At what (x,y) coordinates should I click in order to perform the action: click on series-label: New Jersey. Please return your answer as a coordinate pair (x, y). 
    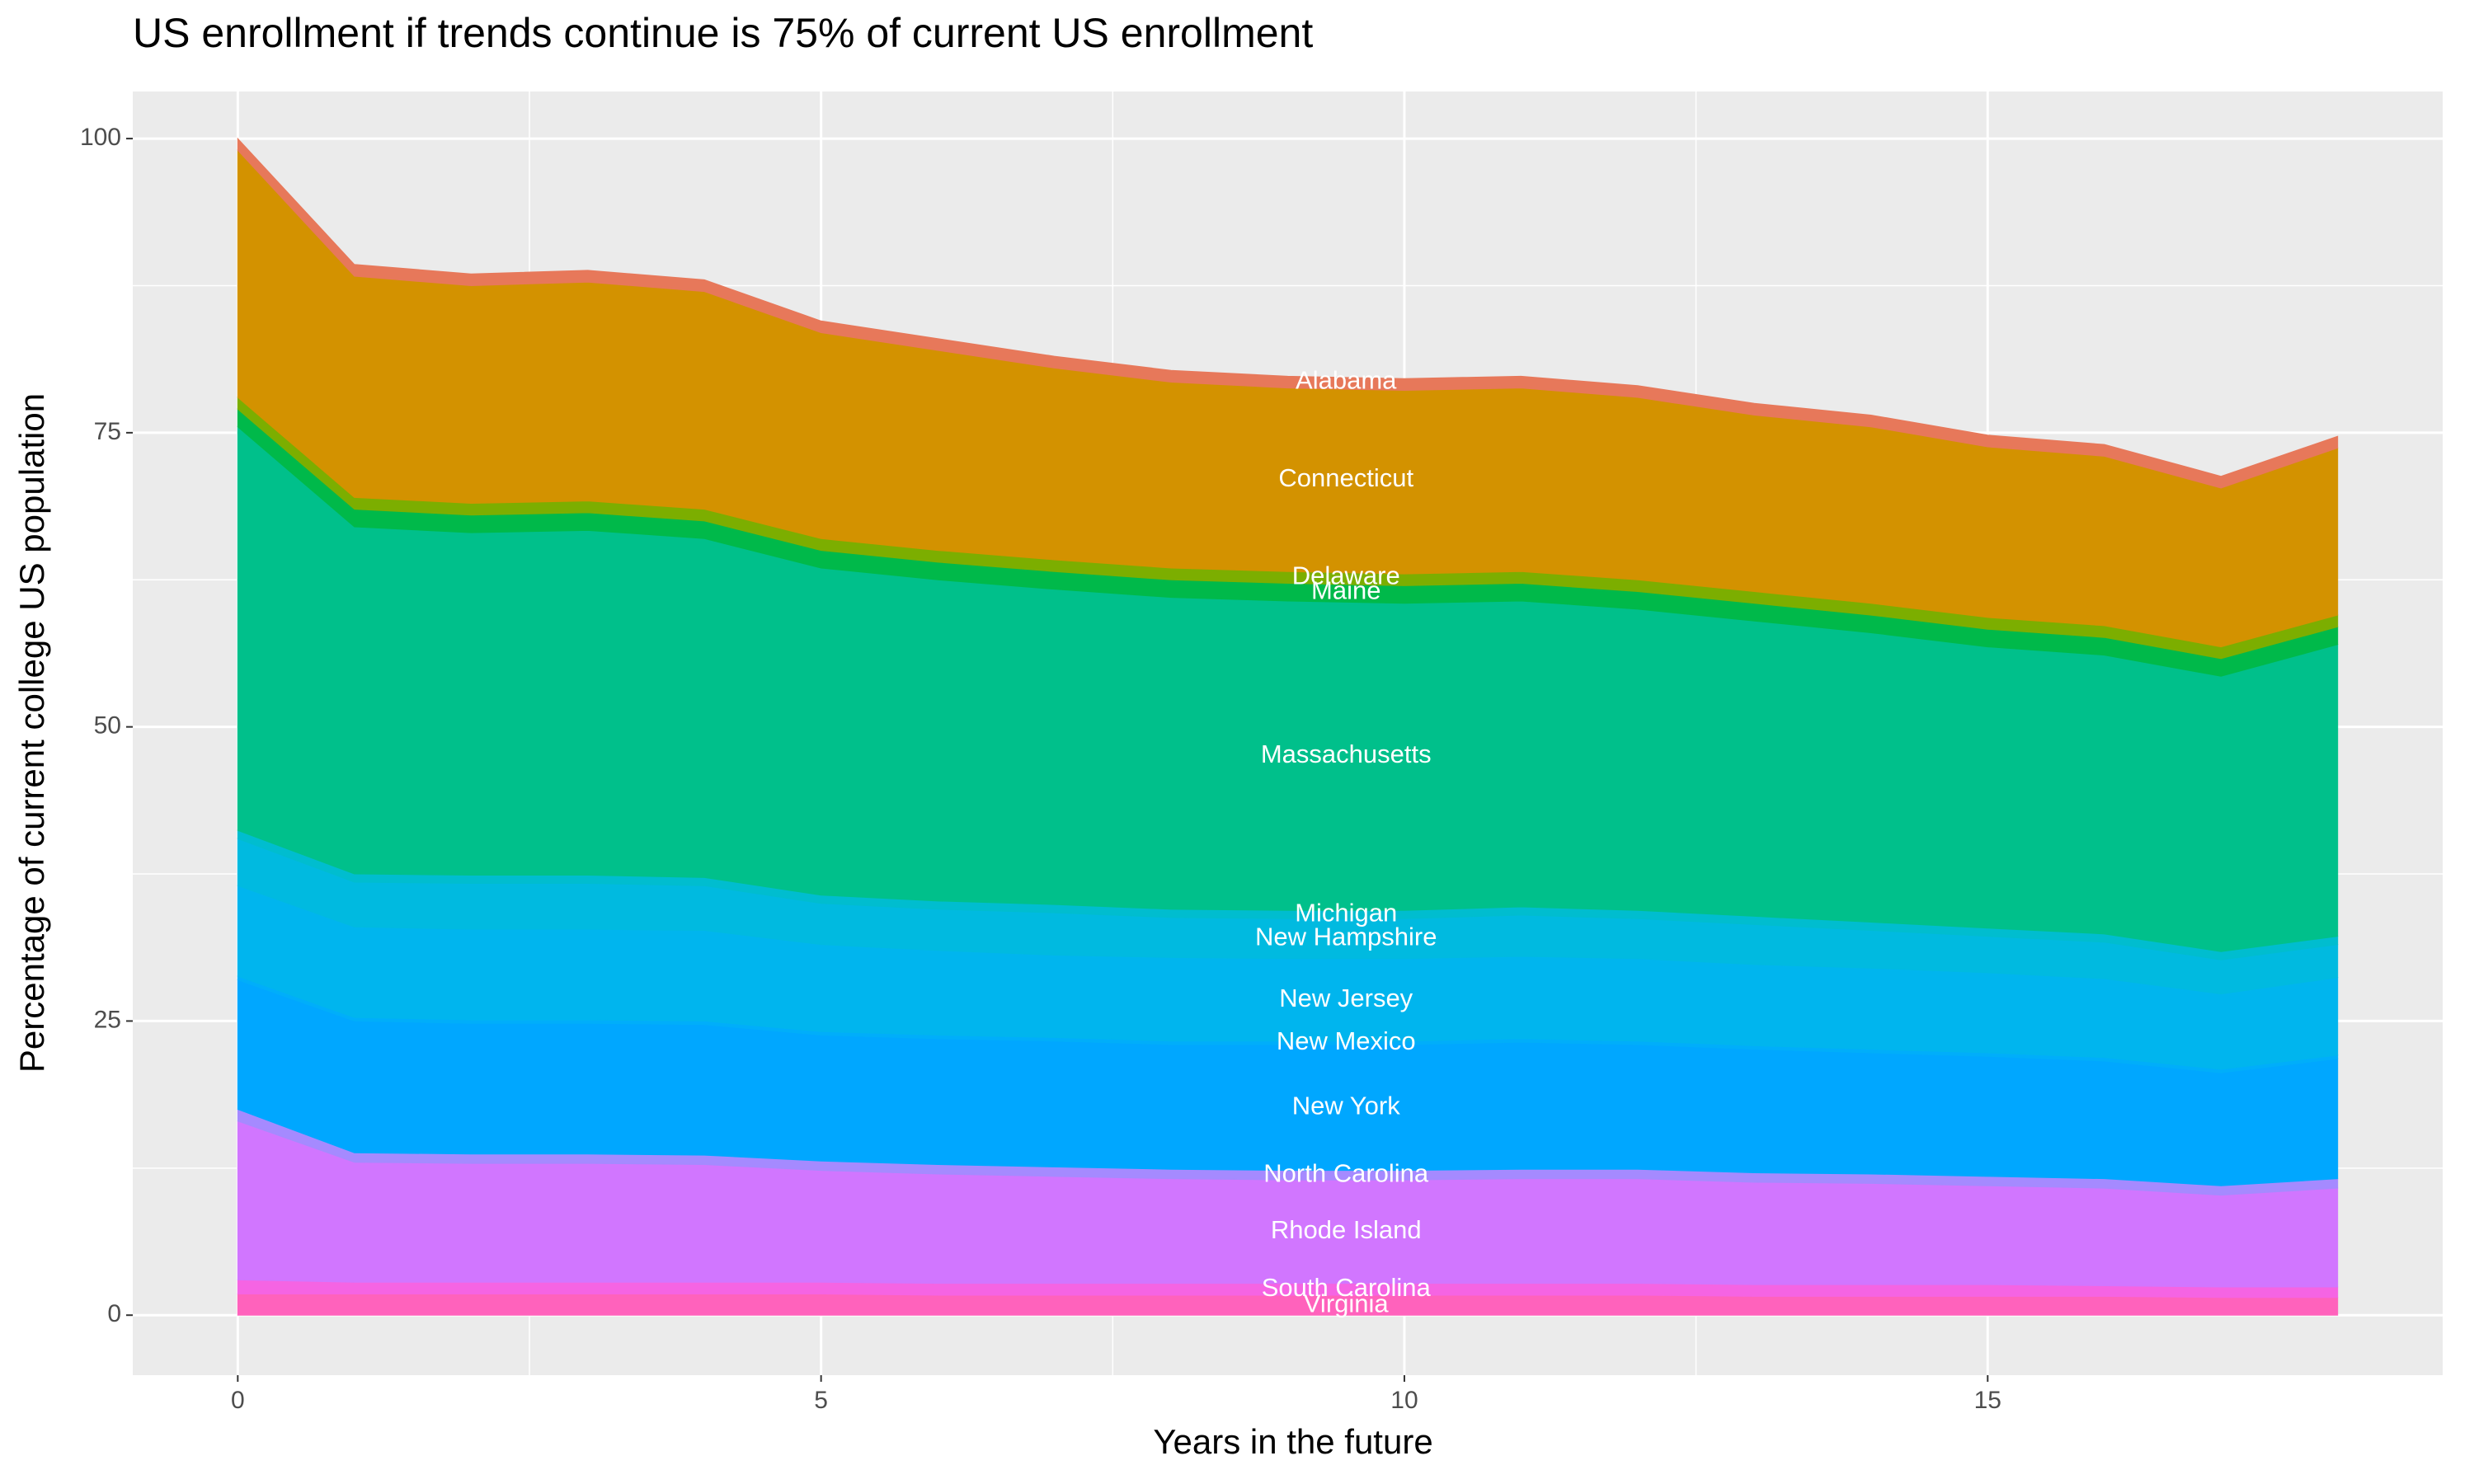
    Looking at the image, I should click on (1346, 998).